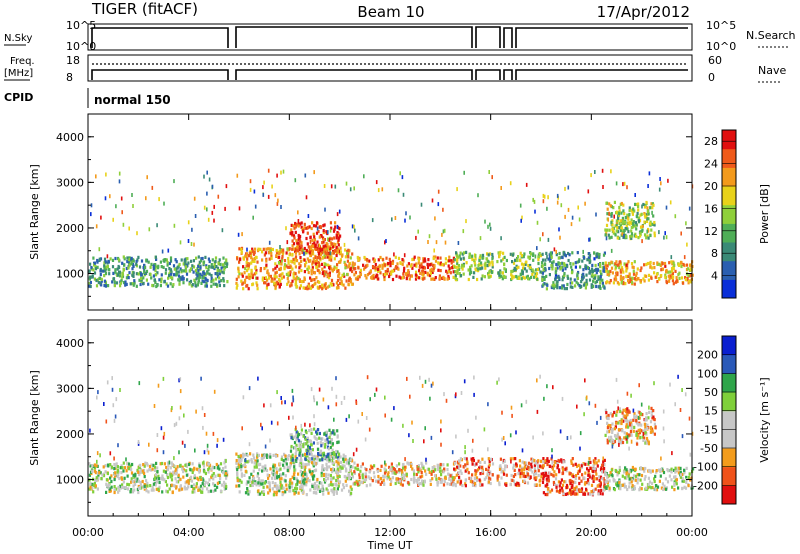  Describe the element at coordinates (81, 25) in the screenshot. I see `nsky-tick-top: 10^5` at that location.